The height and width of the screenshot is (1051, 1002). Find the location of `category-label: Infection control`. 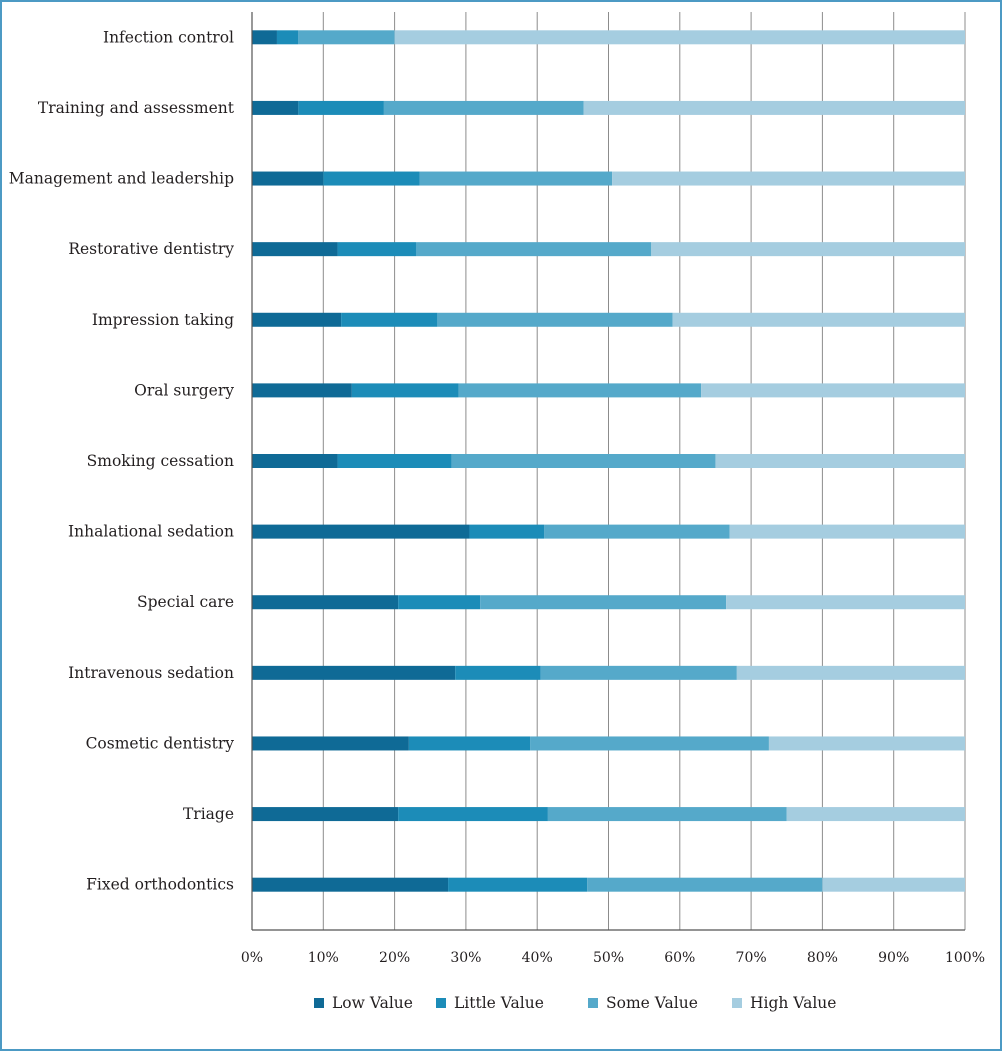

category-label: Infection control is located at coordinates (168, 37).